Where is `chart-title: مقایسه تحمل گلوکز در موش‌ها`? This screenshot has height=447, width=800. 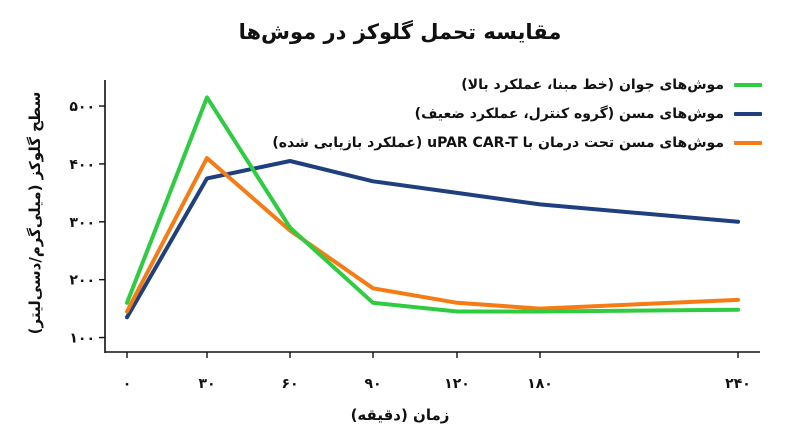
chart-title: مقایسه تحمل گلوکز در موش‌ها is located at coordinates (400, 32).